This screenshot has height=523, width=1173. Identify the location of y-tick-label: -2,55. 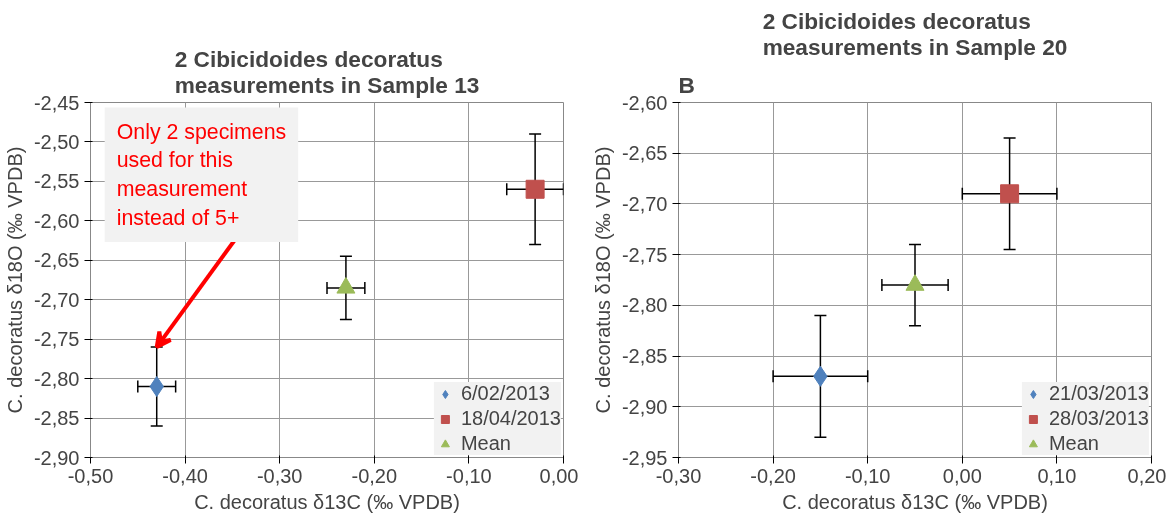
(56, 181).